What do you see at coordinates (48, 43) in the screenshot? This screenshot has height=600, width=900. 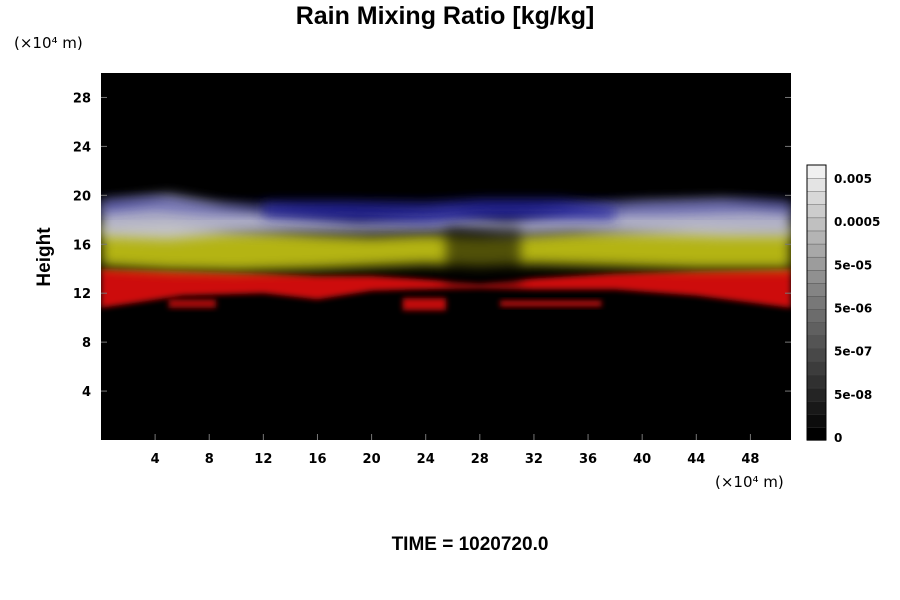 I see `y-axis-unit: (×10⁴ m)` at bounding box center [48, 43].